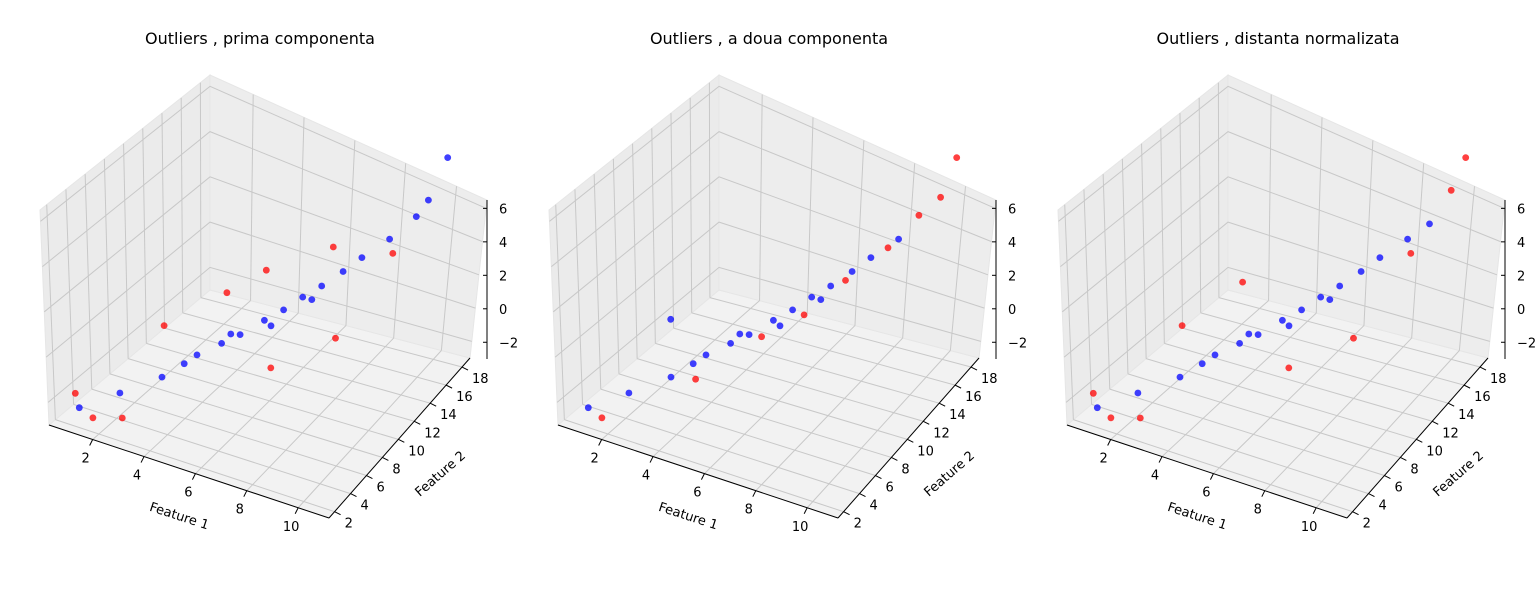 The height and width of the screenshot is (600, 1539). I want to click on y-tick-label: 12, so click(1450, 433).